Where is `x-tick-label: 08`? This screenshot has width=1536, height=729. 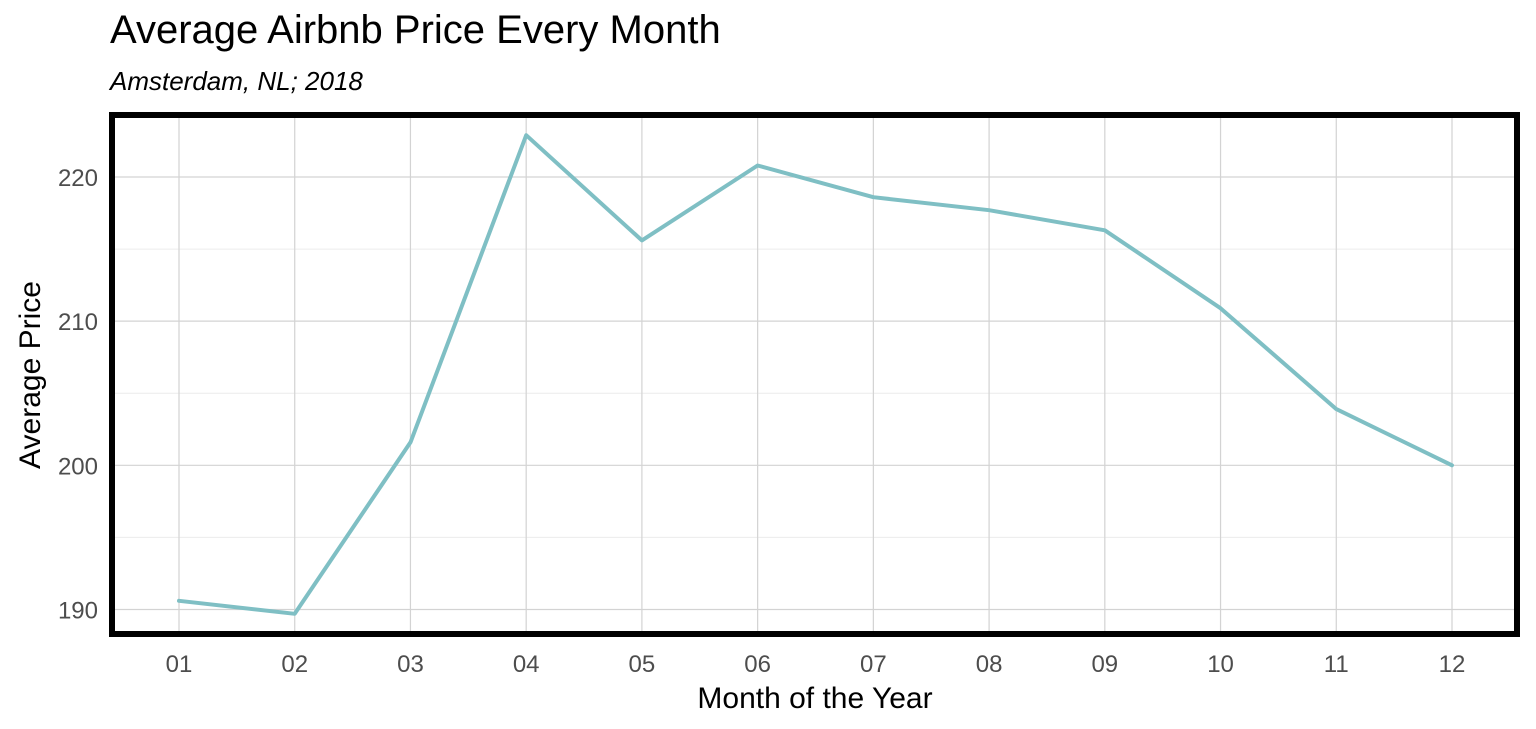
x-tick-label: 08 is located at coordinates (989, 664).